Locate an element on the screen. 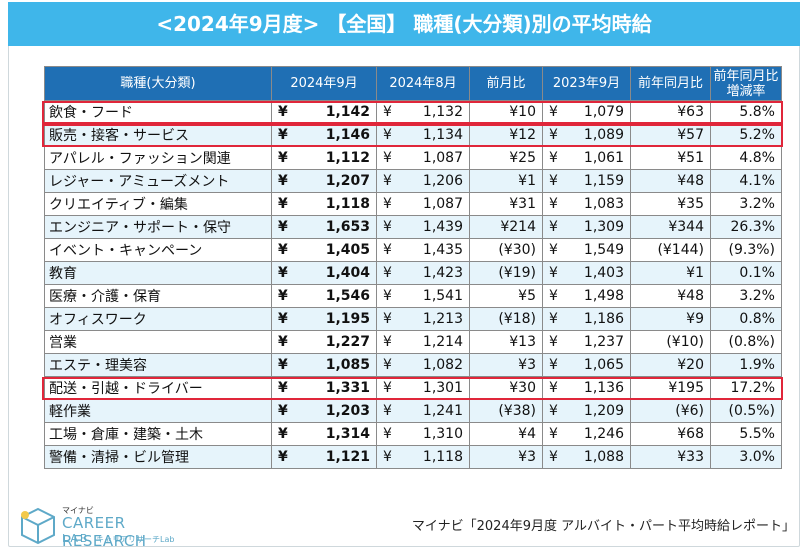 This screenshot has height=554, width=809. category-cell: 販売・接客・サービス is located at coordinates (158, 135).